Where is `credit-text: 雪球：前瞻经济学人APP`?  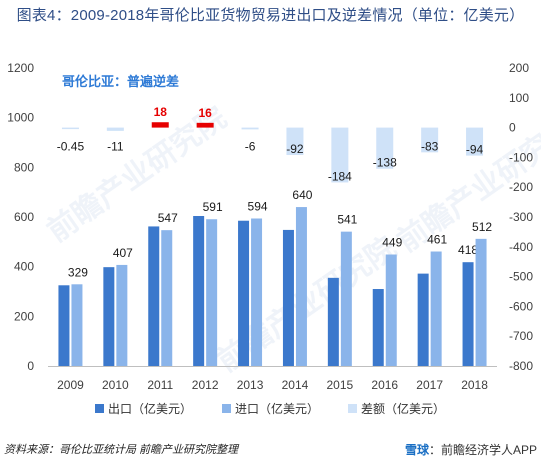
credit-text: 雪球：前瞻经济学人APP is located at coordinates (471, 449).